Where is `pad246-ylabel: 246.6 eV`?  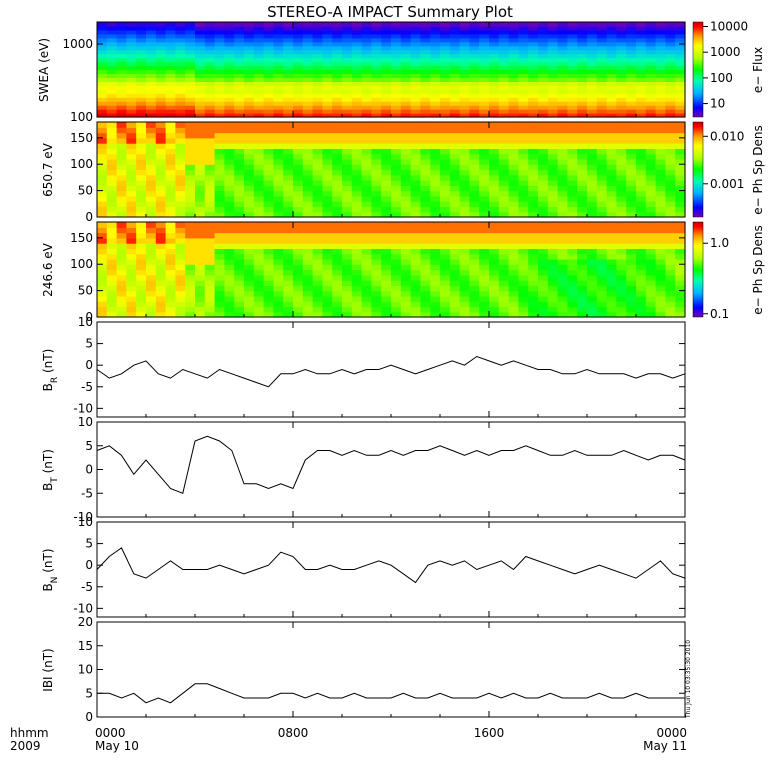 pad246-ylabel: 246.6 eV is located at coordinates (48, 269).